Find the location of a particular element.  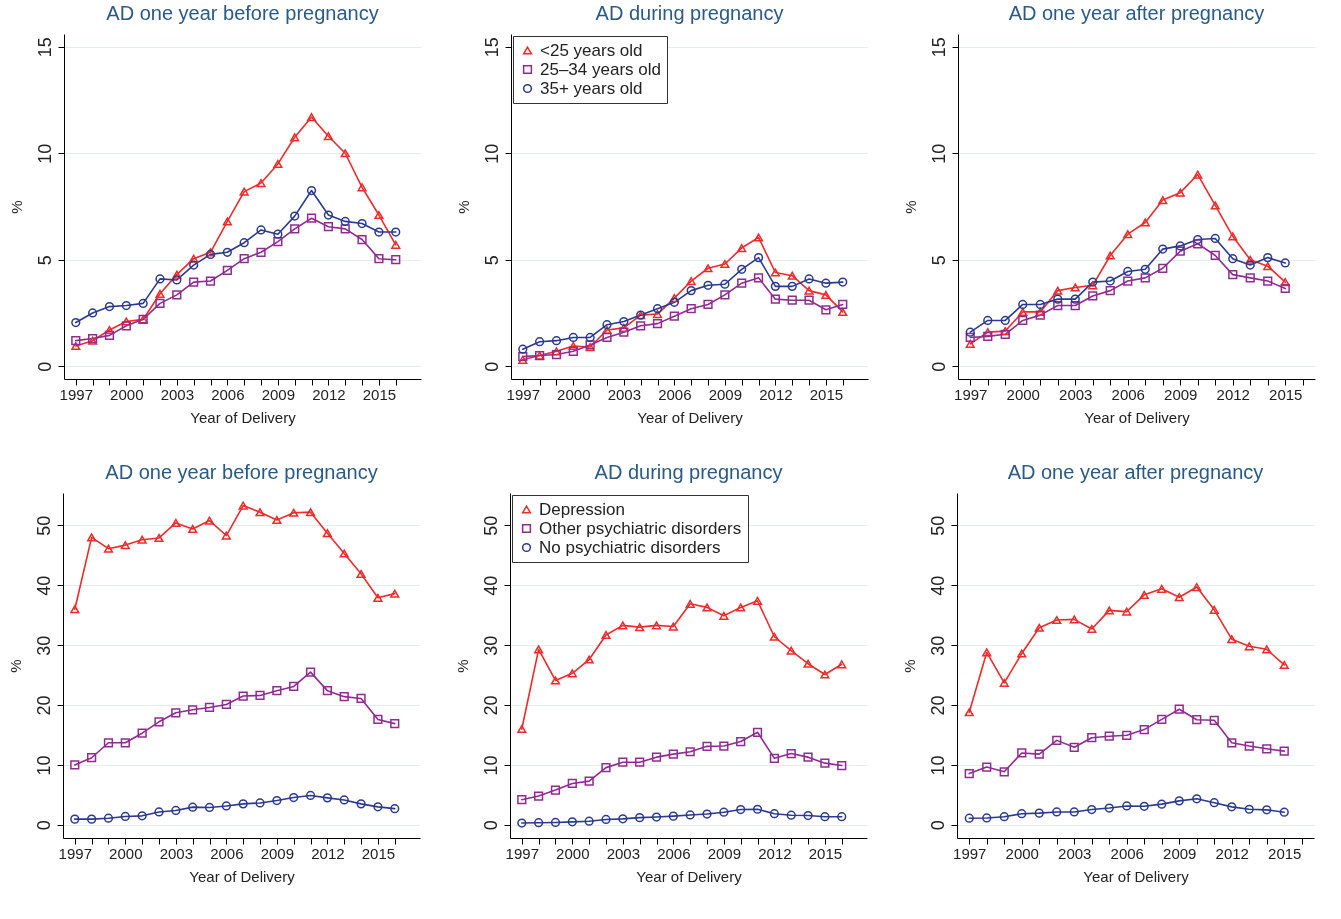

legend-label: 25–34 years old is located at coordinates (600, 69).